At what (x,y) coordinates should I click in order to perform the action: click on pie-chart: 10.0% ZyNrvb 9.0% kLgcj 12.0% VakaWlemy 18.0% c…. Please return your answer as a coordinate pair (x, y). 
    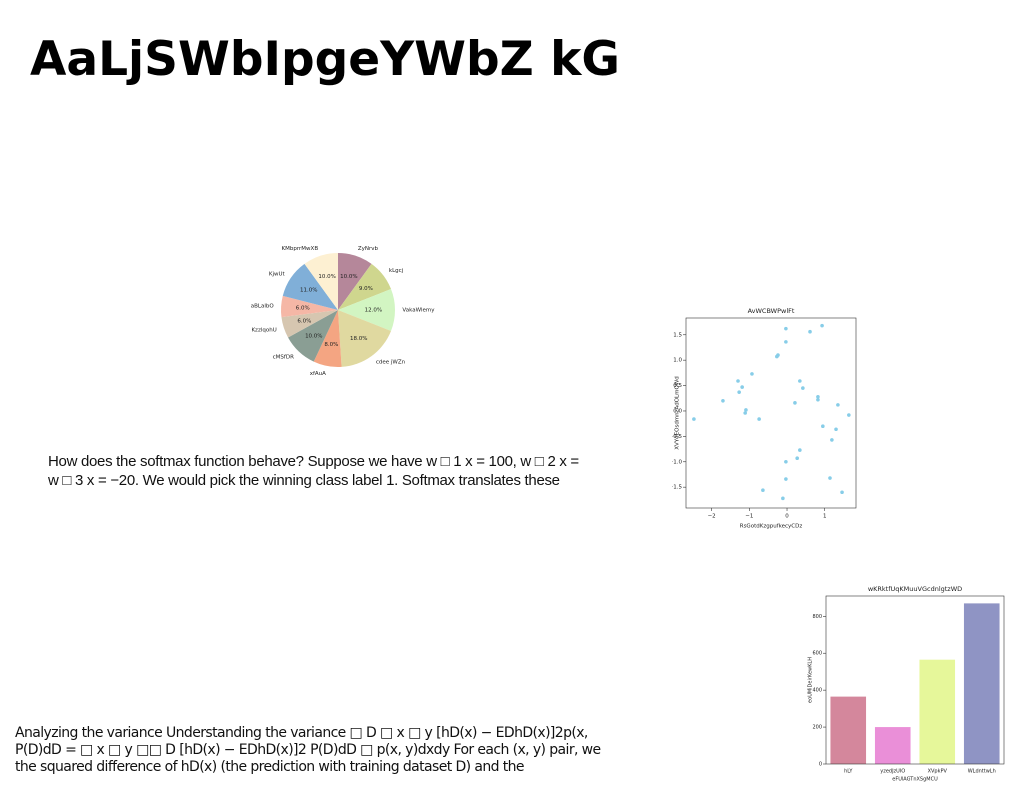
    Looking at the image, I should click on (343, 311).